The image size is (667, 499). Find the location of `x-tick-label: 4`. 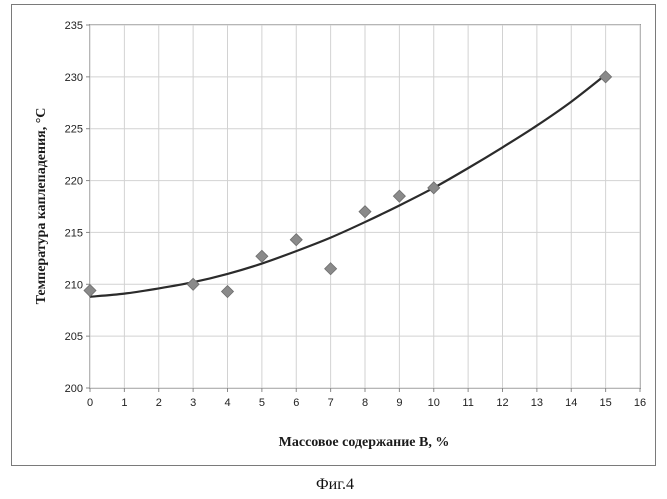

x-tick-label: 4 is located at coordinates (227, 403).